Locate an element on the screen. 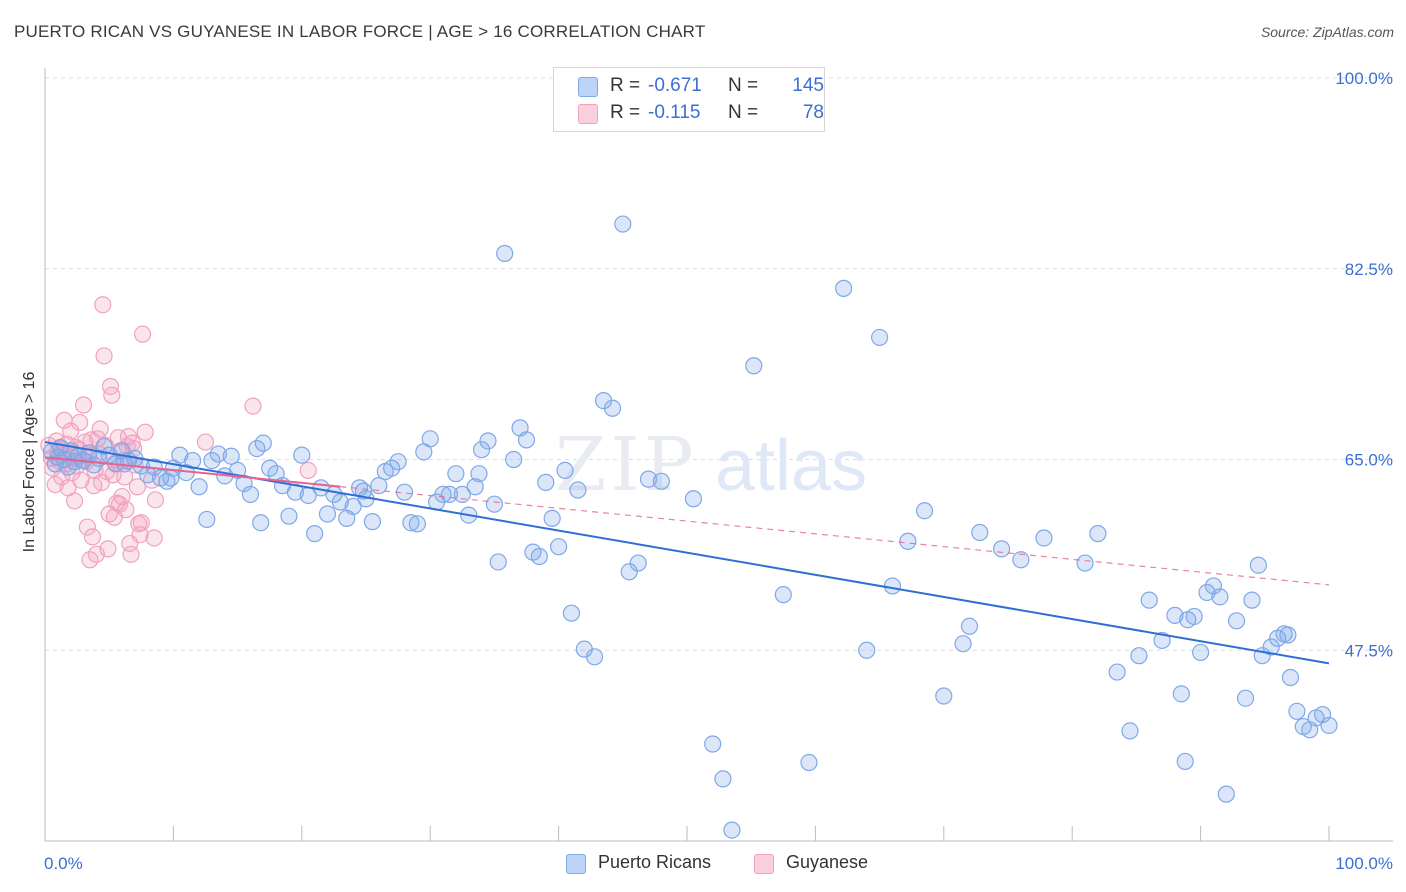 Image resolution: width=1406 pixels, height=892 pixels. legend-r-value: -0.671 is located at coordinates (675, 85).